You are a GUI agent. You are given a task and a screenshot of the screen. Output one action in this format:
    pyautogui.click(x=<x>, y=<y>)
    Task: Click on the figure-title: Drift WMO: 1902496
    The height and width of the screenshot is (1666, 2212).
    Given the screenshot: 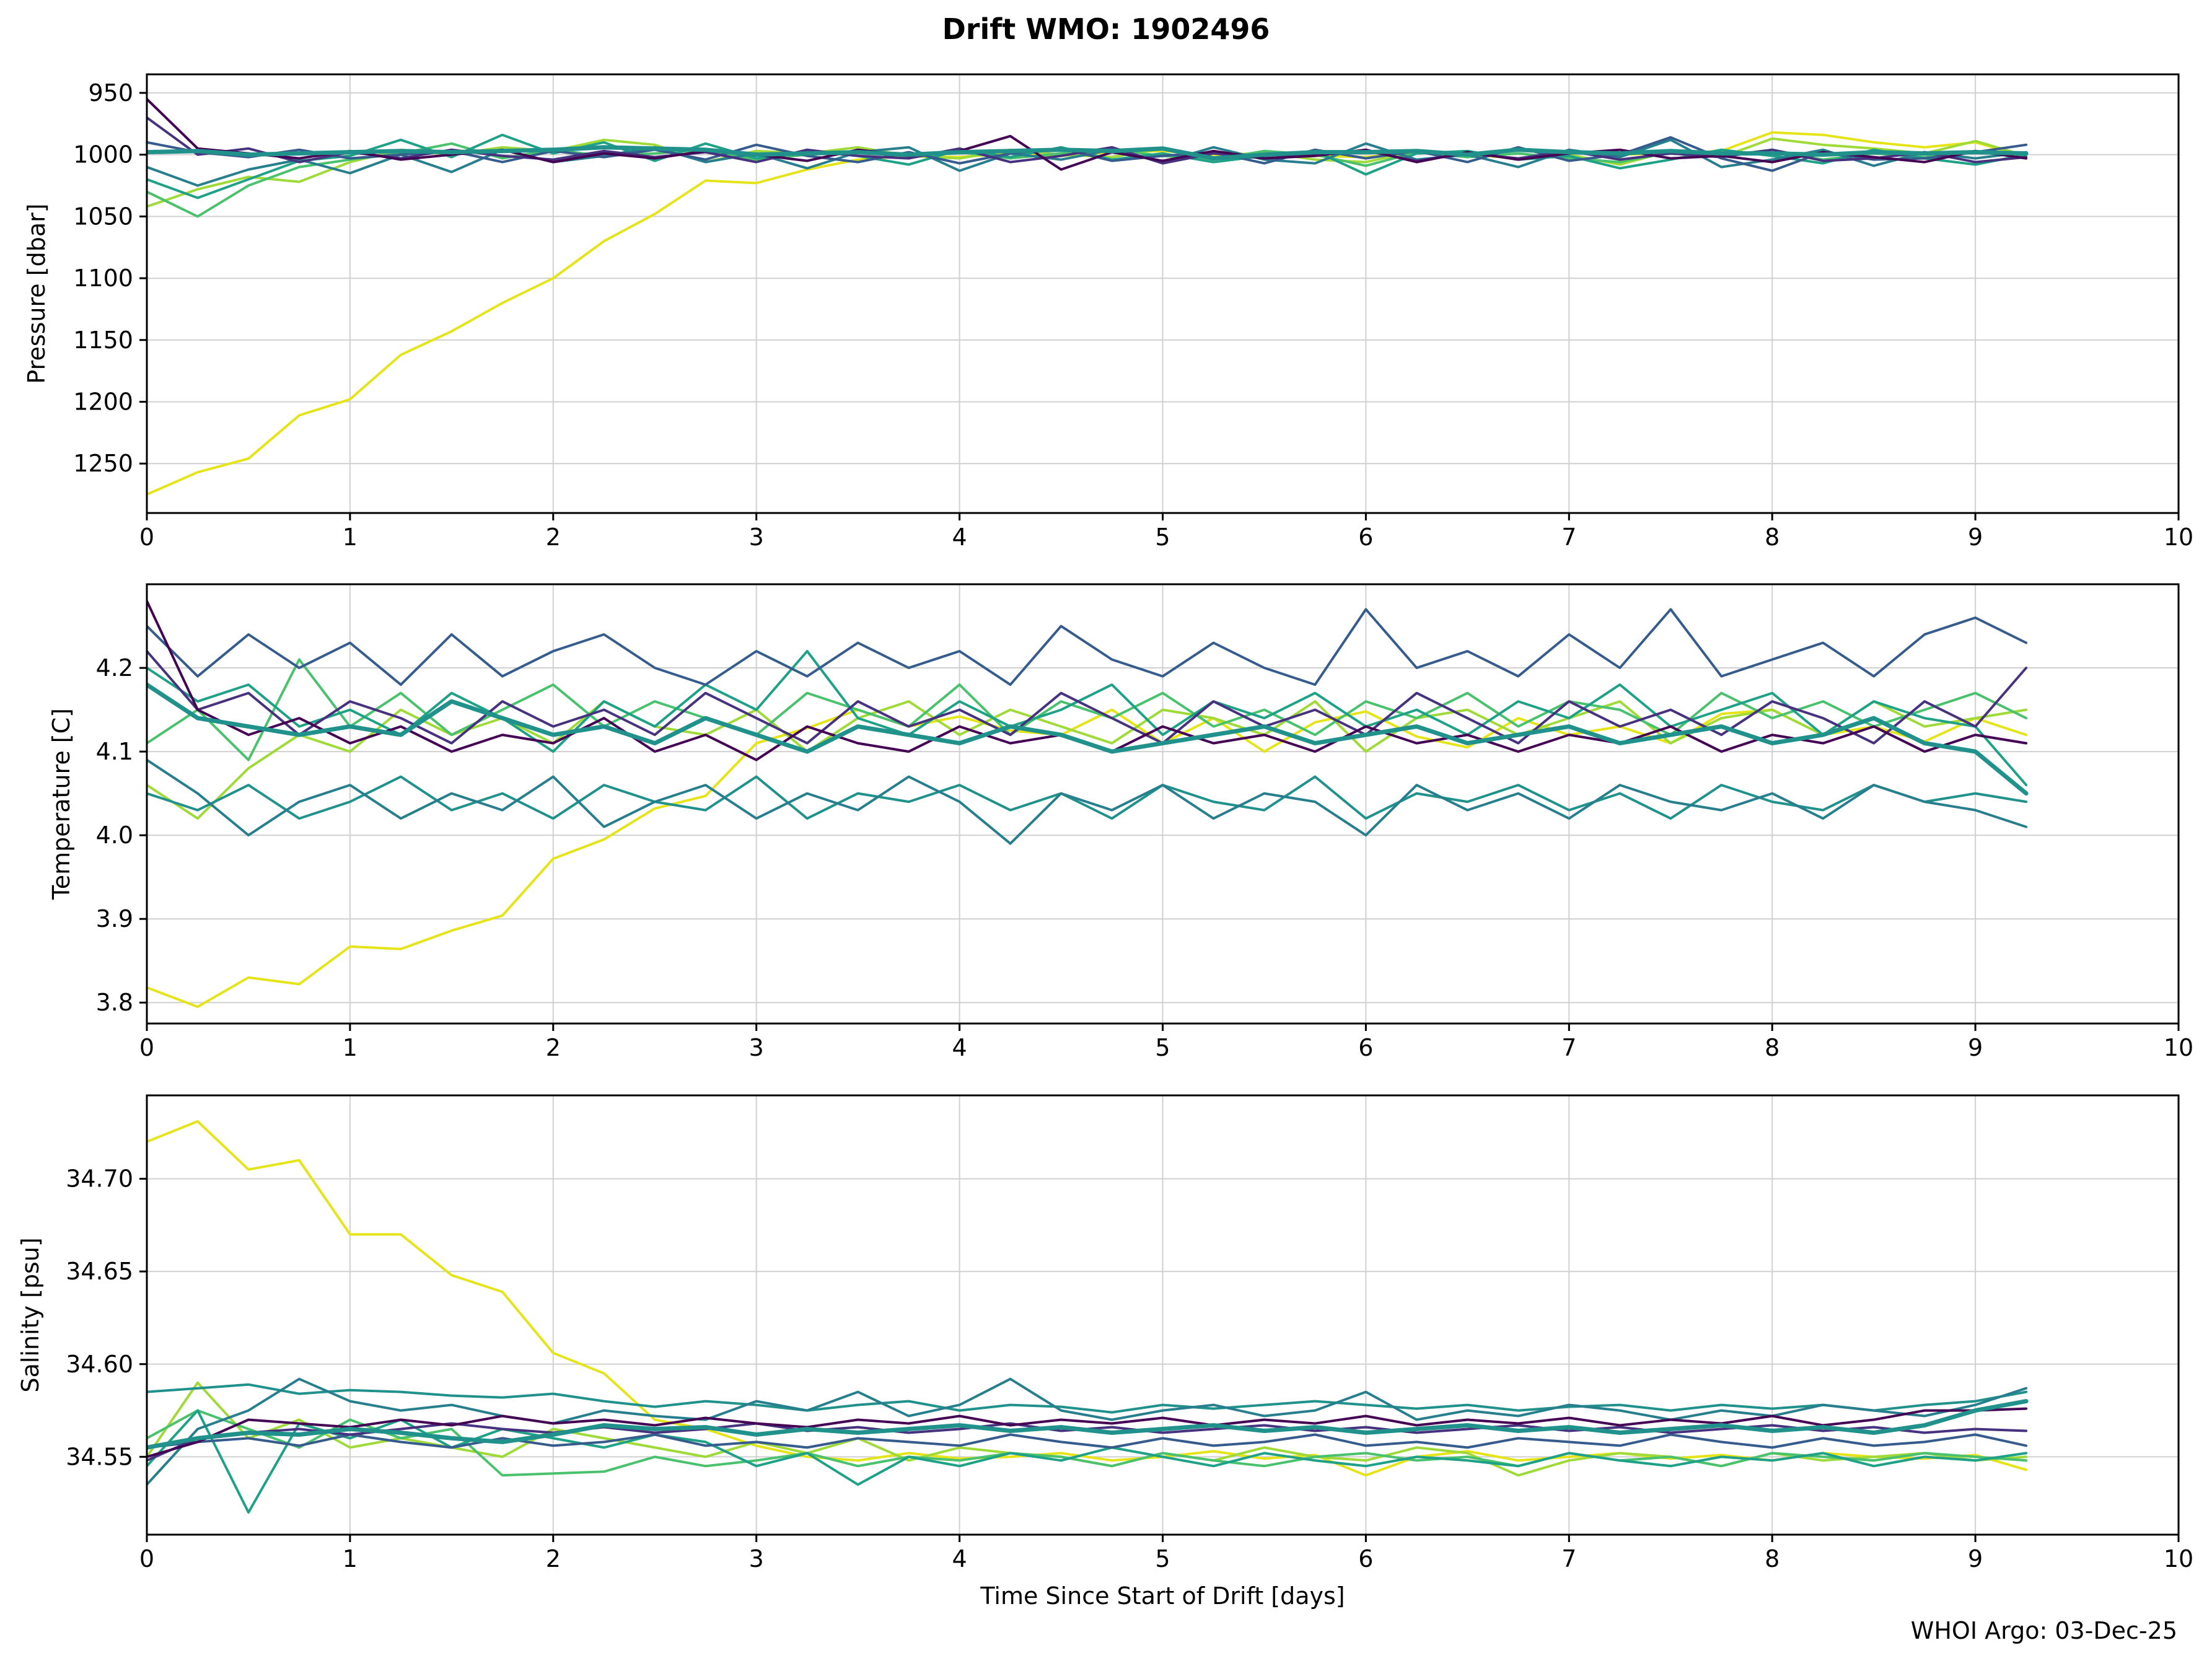 What is the action you would take?
    pyautogui.click(x=1106, y=29)
    